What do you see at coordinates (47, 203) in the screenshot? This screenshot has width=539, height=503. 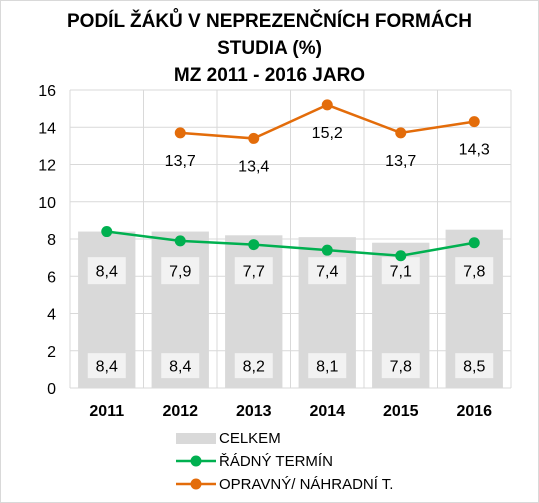 I see `y-tick-label: 10` at bounding box center [47, 203].